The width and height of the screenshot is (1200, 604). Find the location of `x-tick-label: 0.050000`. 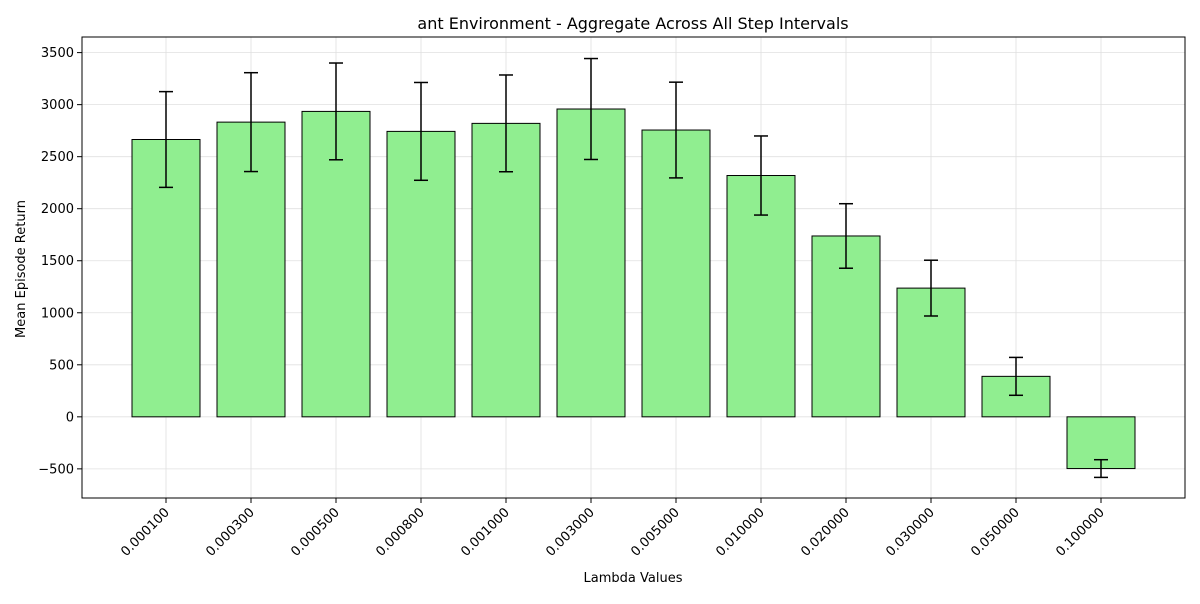

x-tick-label: 0.050000 is located at coordinates (995, 532).